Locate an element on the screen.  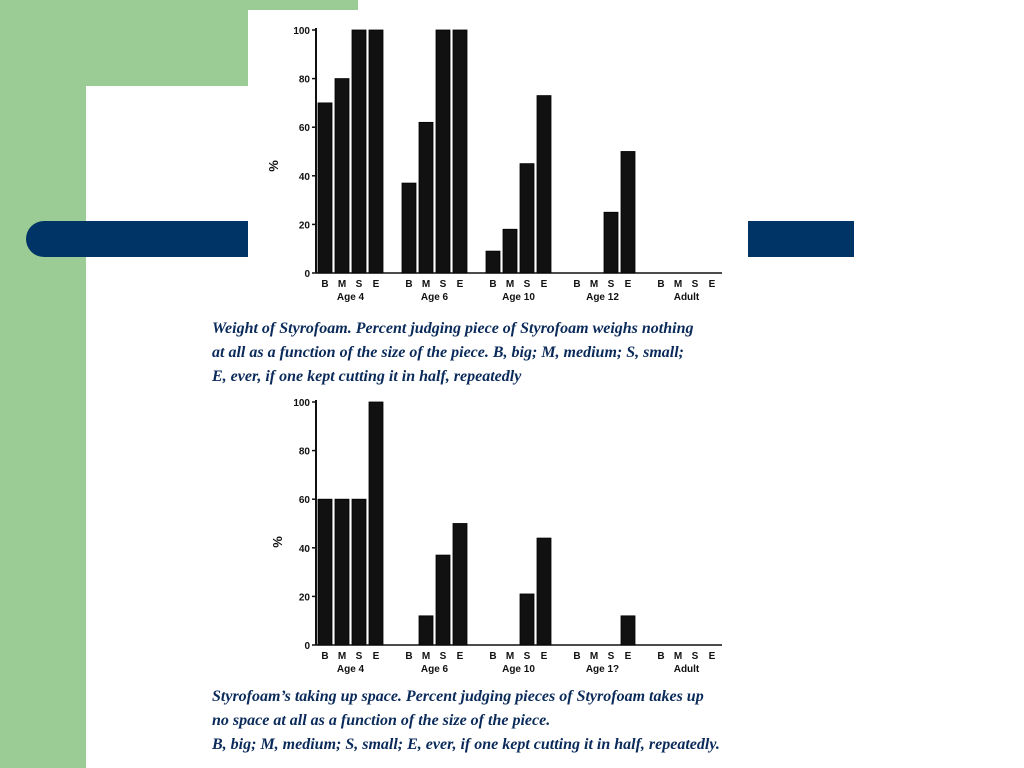
group-label: Age 1? is located at coordinates (602, 669).